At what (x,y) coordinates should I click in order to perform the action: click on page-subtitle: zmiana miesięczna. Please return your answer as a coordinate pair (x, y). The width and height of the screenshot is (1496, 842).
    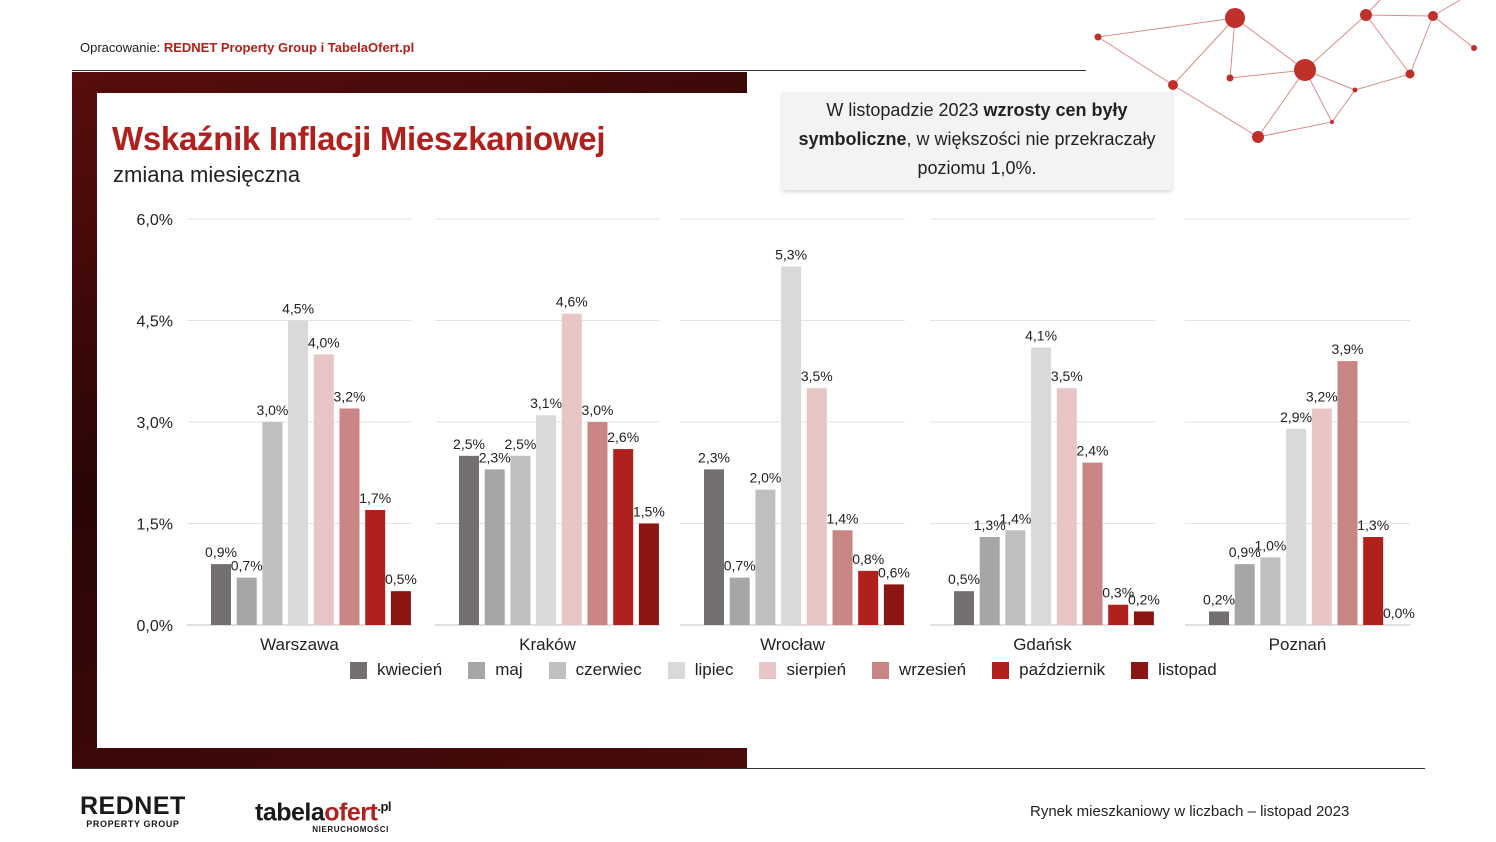
    Looking at the image, I should click on (207, 174).